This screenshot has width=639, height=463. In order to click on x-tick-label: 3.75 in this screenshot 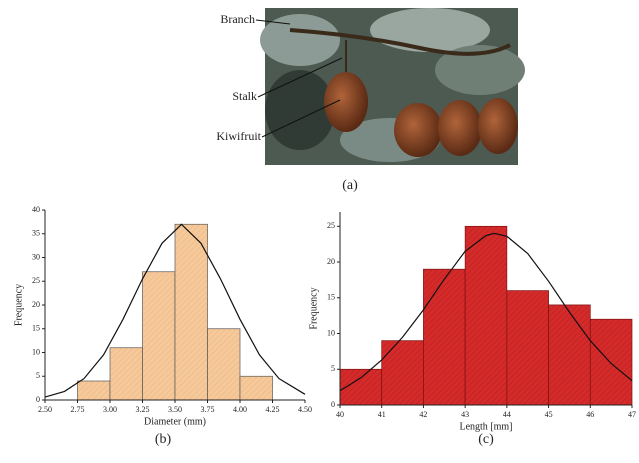, I will do `click(208, 409)`.